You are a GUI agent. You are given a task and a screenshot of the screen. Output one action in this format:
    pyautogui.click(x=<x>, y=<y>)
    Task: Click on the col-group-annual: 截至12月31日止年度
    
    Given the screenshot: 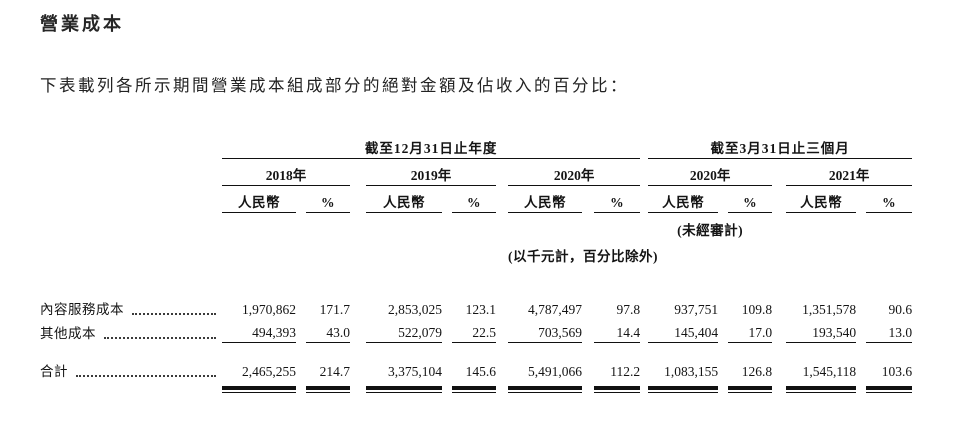 What is the action you would take?
    pyautogui.click(x=431, y=145)
    